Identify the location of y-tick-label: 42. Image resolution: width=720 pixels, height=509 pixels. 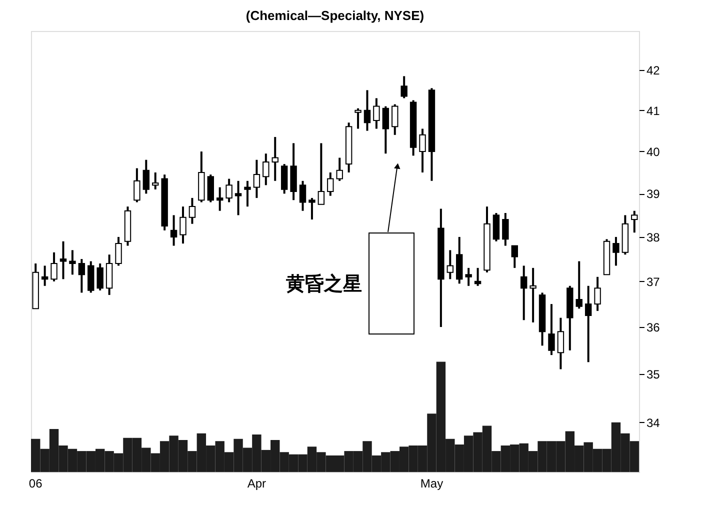
(653, 71).